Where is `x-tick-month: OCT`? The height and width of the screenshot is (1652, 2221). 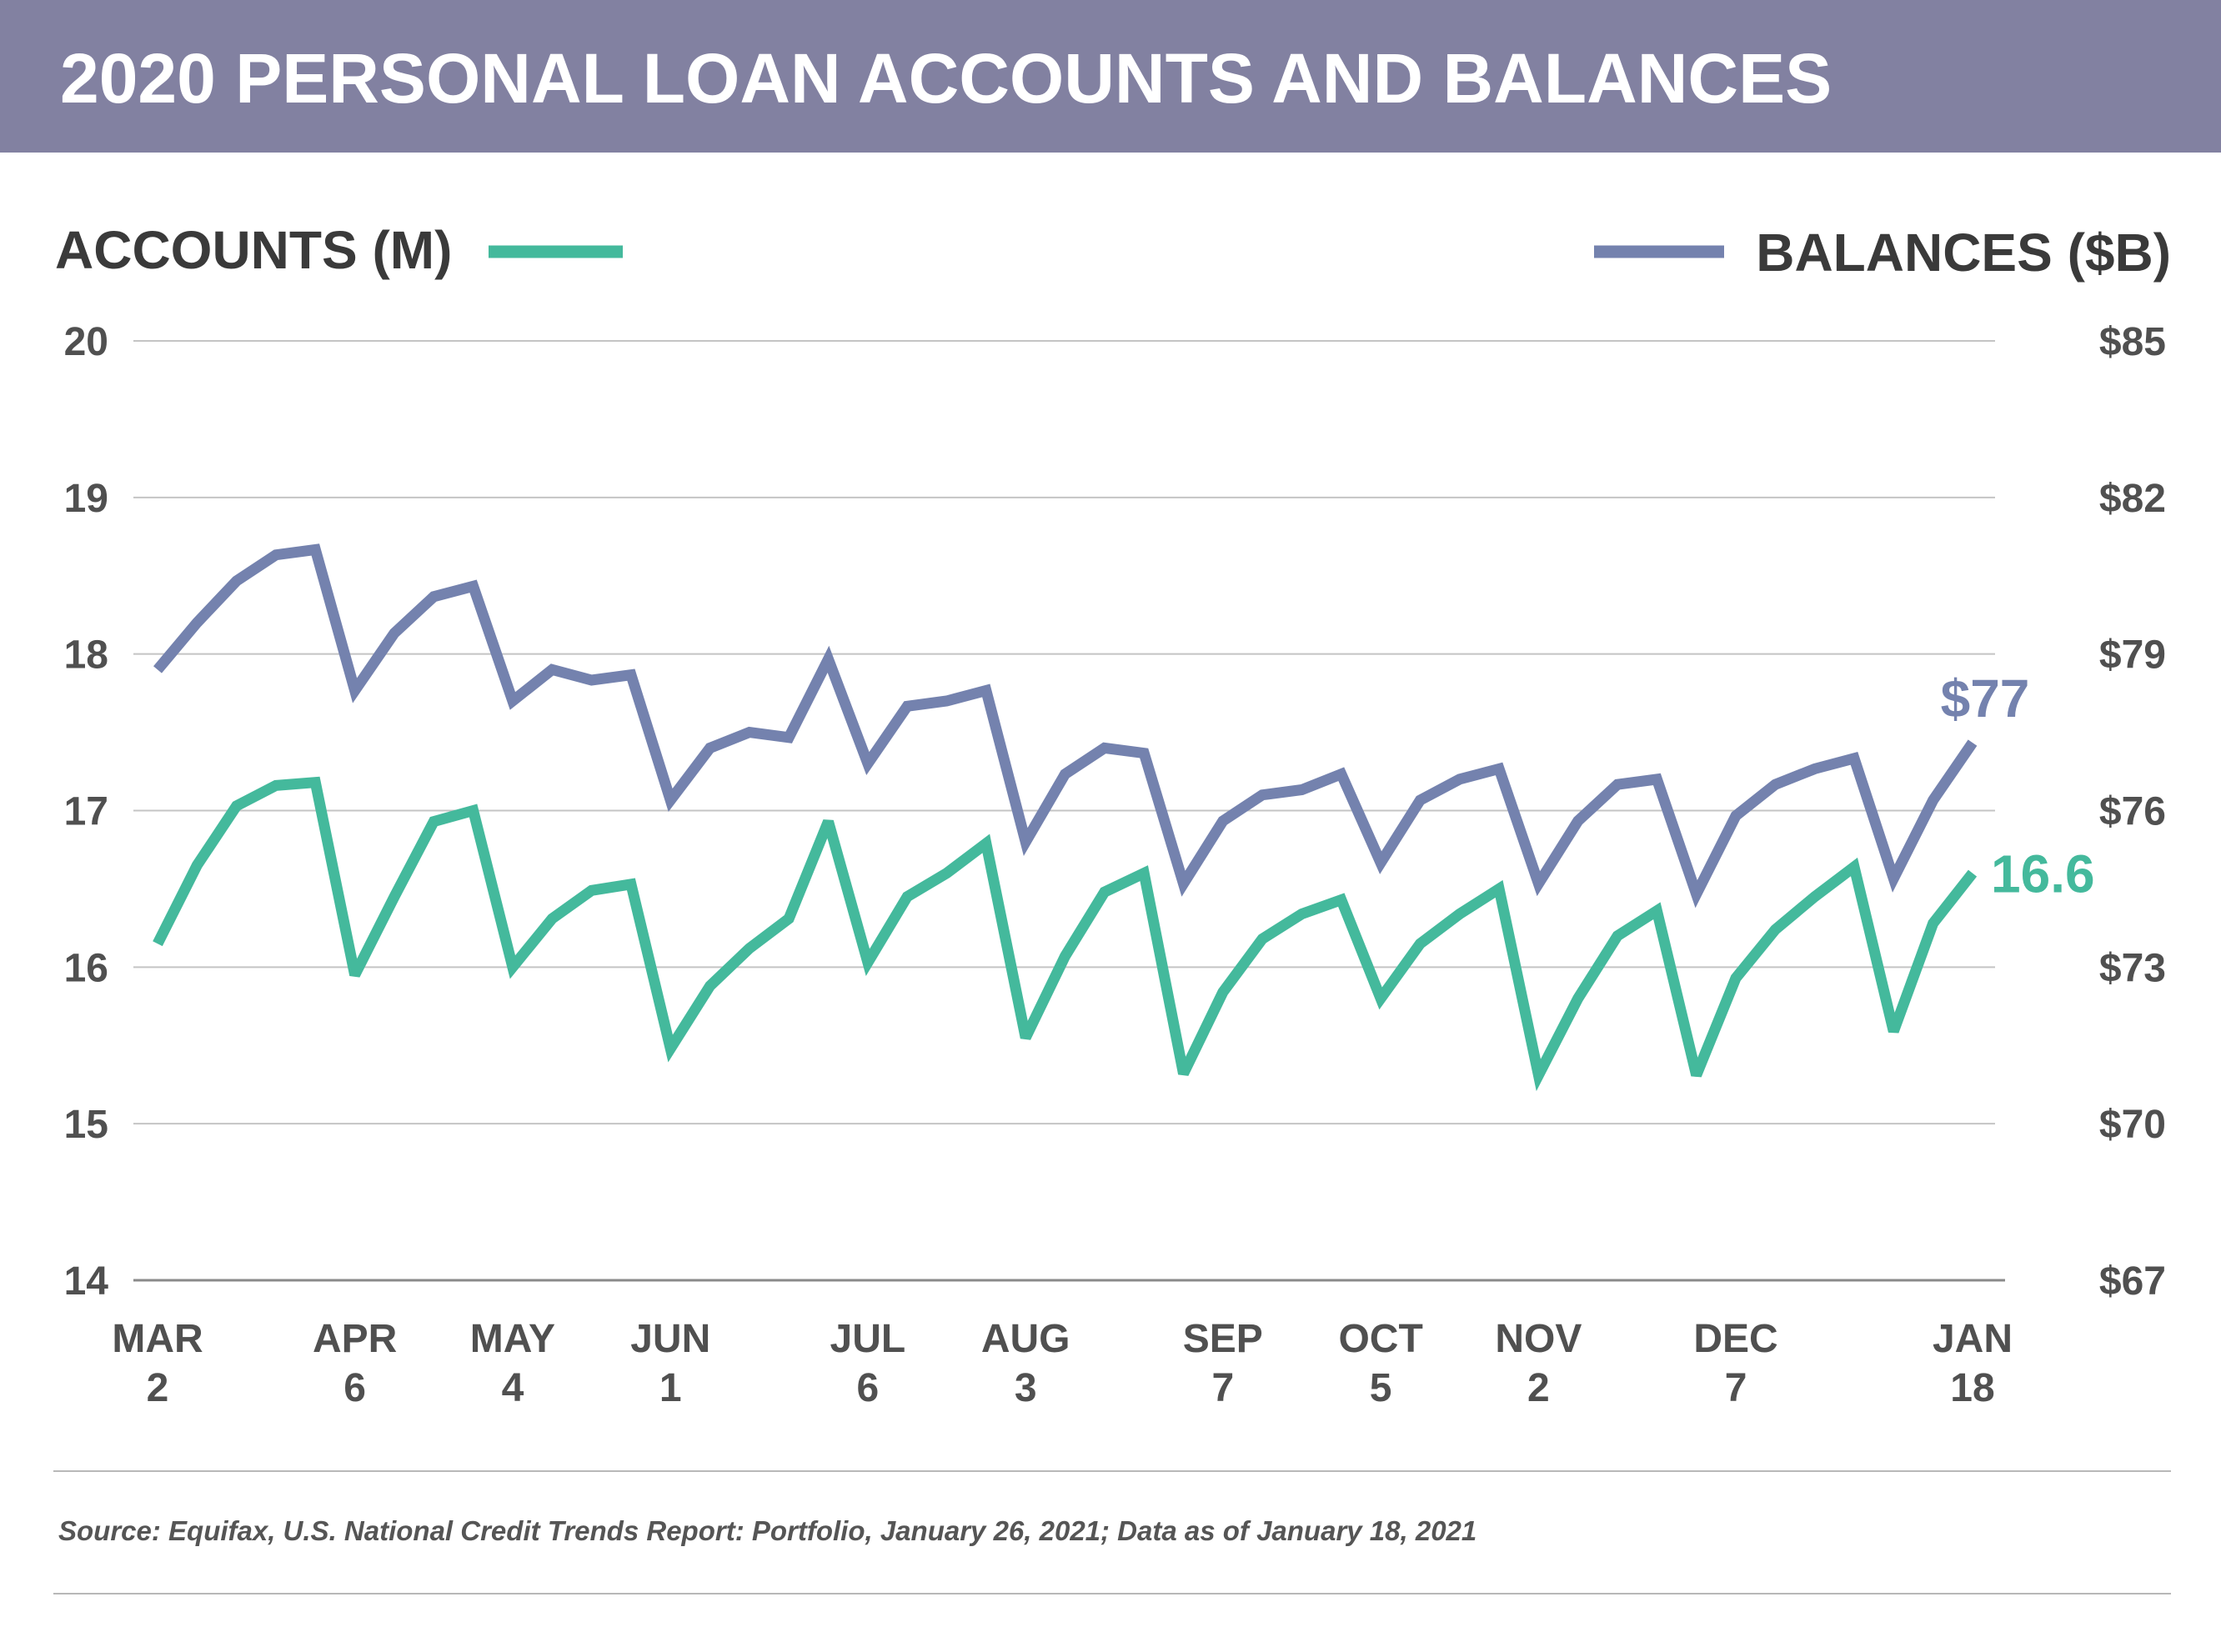 x-tick-month: OCT is located at coordinates (1380, 1339).